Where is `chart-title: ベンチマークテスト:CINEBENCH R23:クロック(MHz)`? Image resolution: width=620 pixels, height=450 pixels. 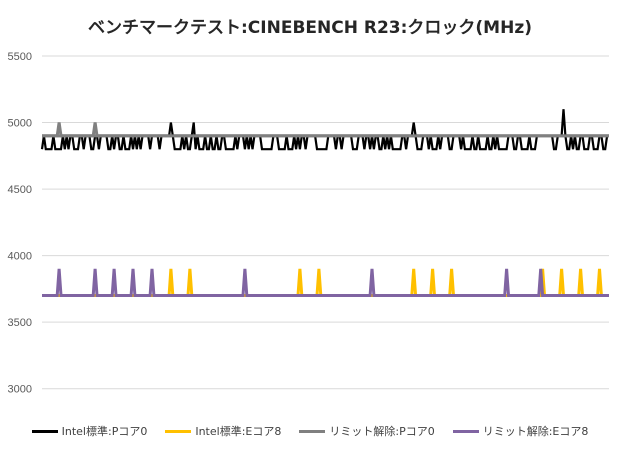
chart-title: ベンチマークテスト:CINEBENCH R23:クロック(MHz) is located at coordinates (310, 28).